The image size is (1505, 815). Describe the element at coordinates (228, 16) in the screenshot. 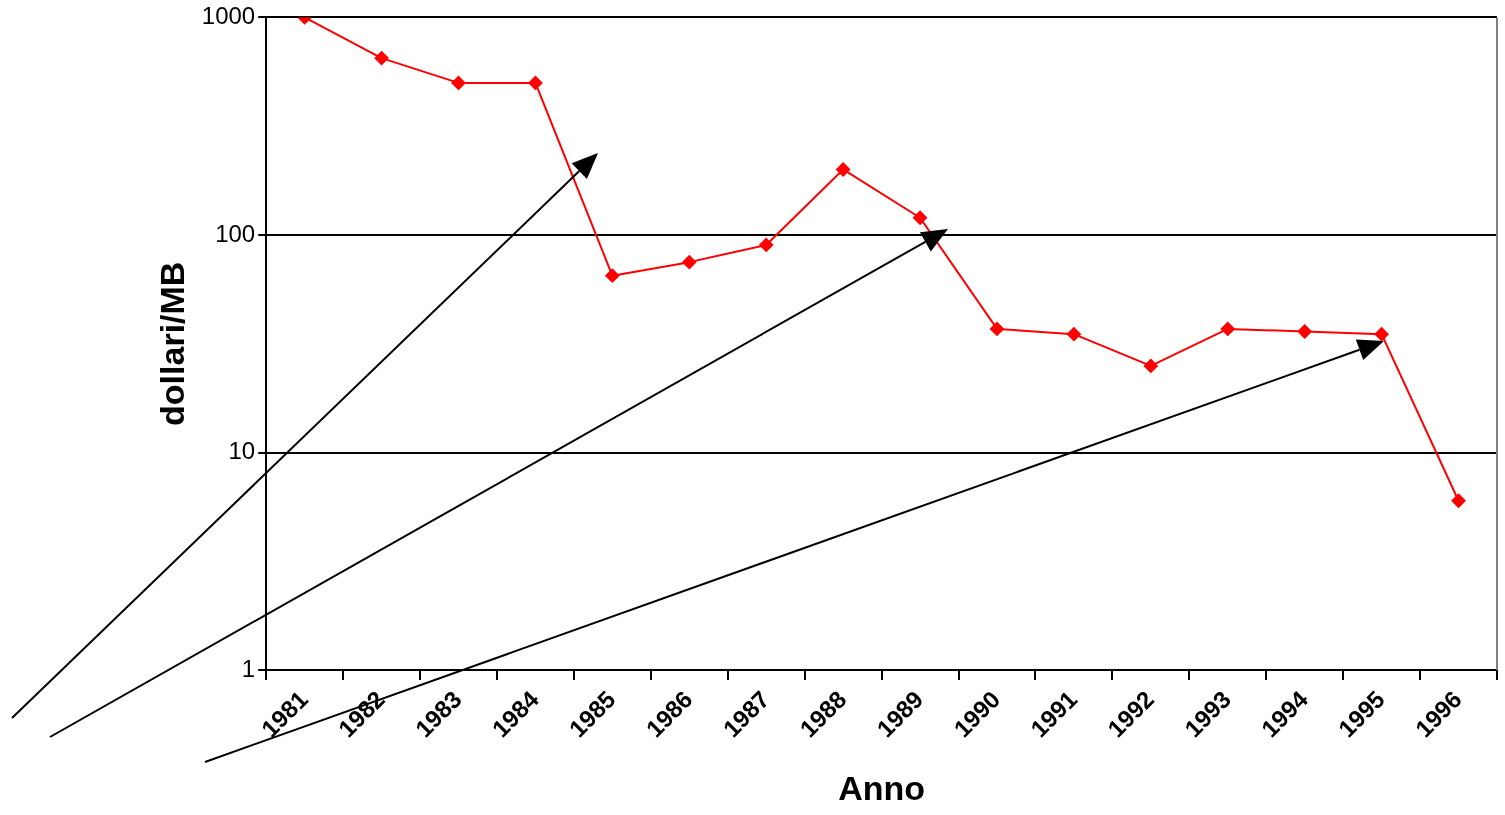

I see `y-tick-label: 1000` at that location.